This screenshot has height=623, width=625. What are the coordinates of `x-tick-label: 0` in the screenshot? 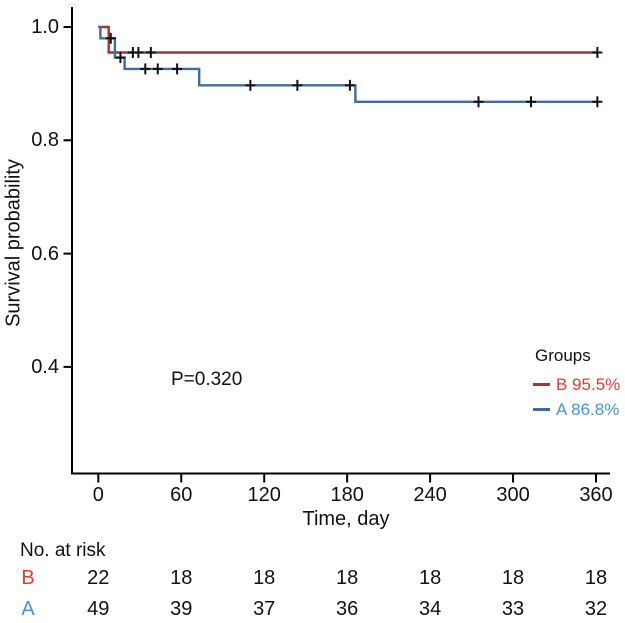 It's located at (98, 495).